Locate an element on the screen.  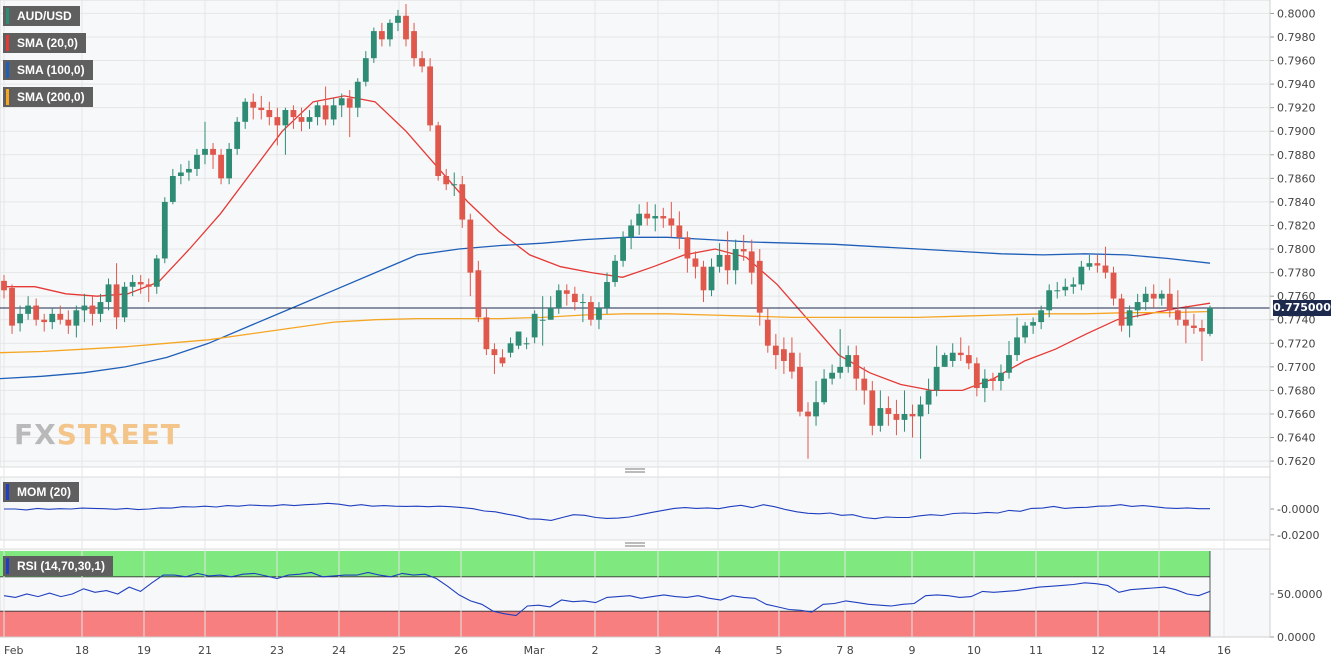
time-tick-label: 14 is located at coordinates (1159, 650).